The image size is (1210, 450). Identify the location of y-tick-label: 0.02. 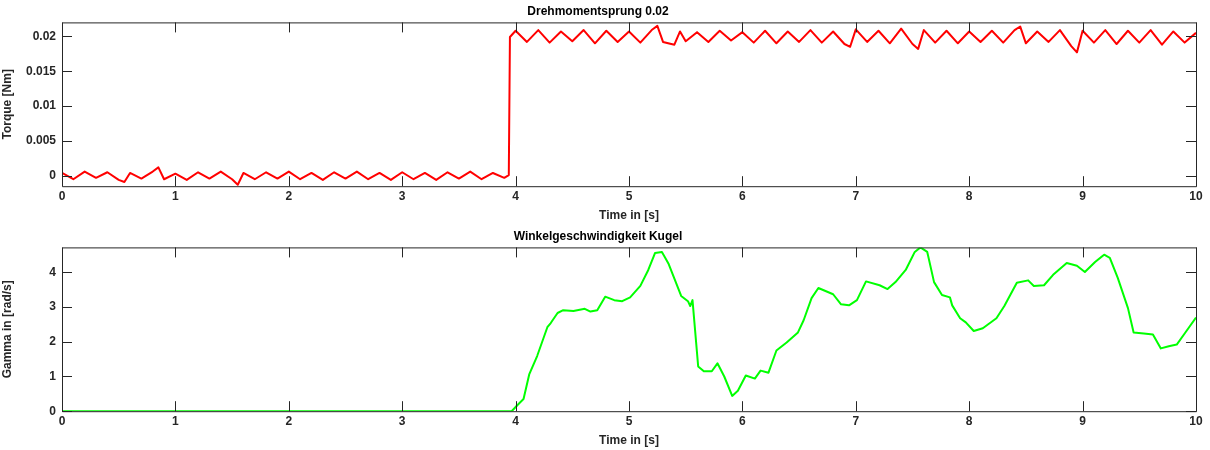
(44, 35).